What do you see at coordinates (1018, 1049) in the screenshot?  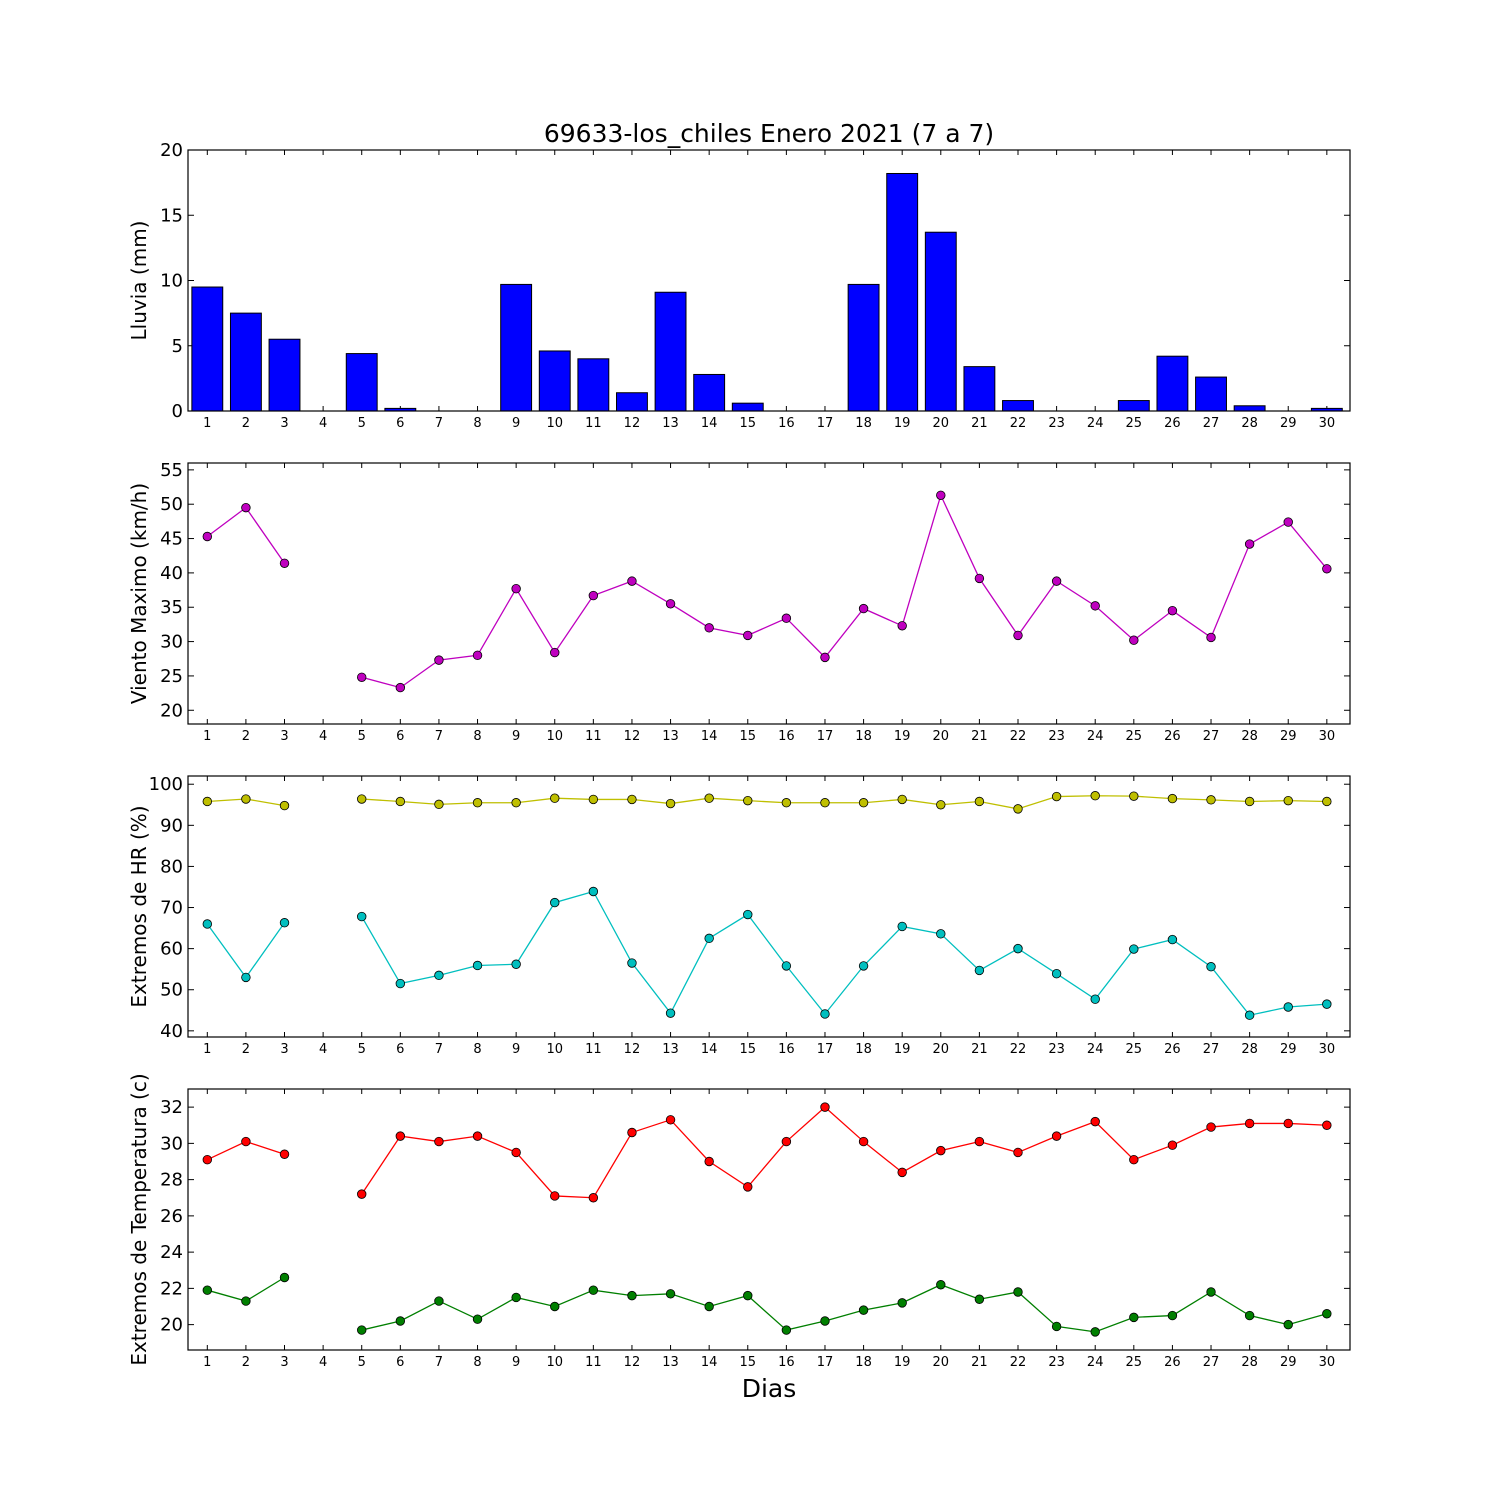 I see `x-tick-label: 22` at bounding box center [1018, 1049].